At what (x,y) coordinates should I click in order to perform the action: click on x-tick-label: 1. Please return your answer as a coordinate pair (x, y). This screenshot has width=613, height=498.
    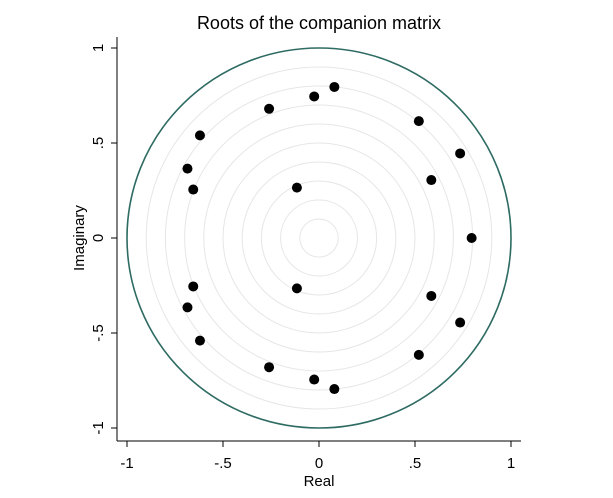
    Looking at the image, I should click on (511, 463).